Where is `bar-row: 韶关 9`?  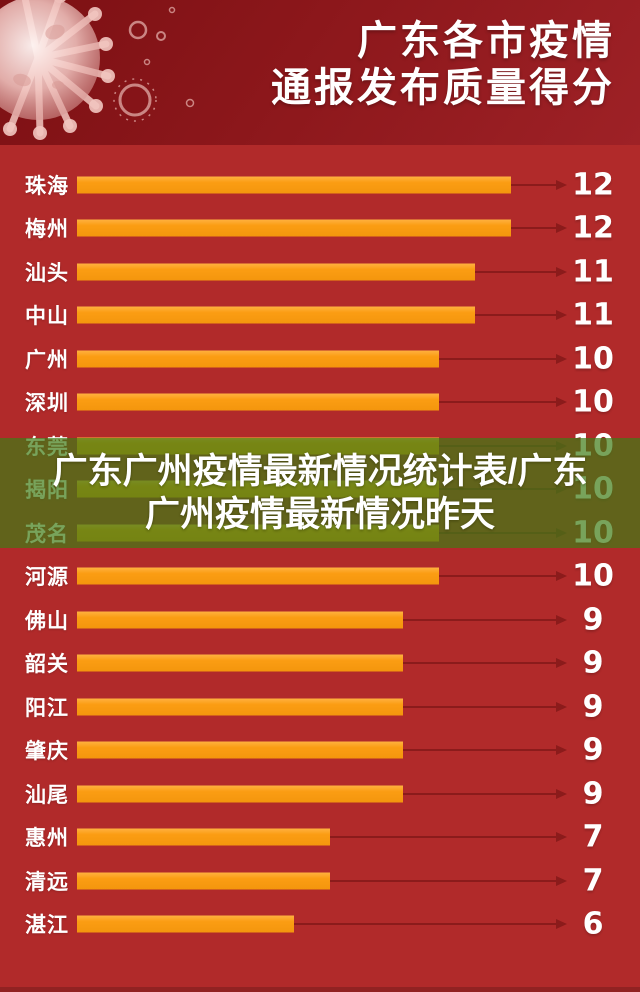
bar-row: 韶关 9 is located at coordinates (320, 663).